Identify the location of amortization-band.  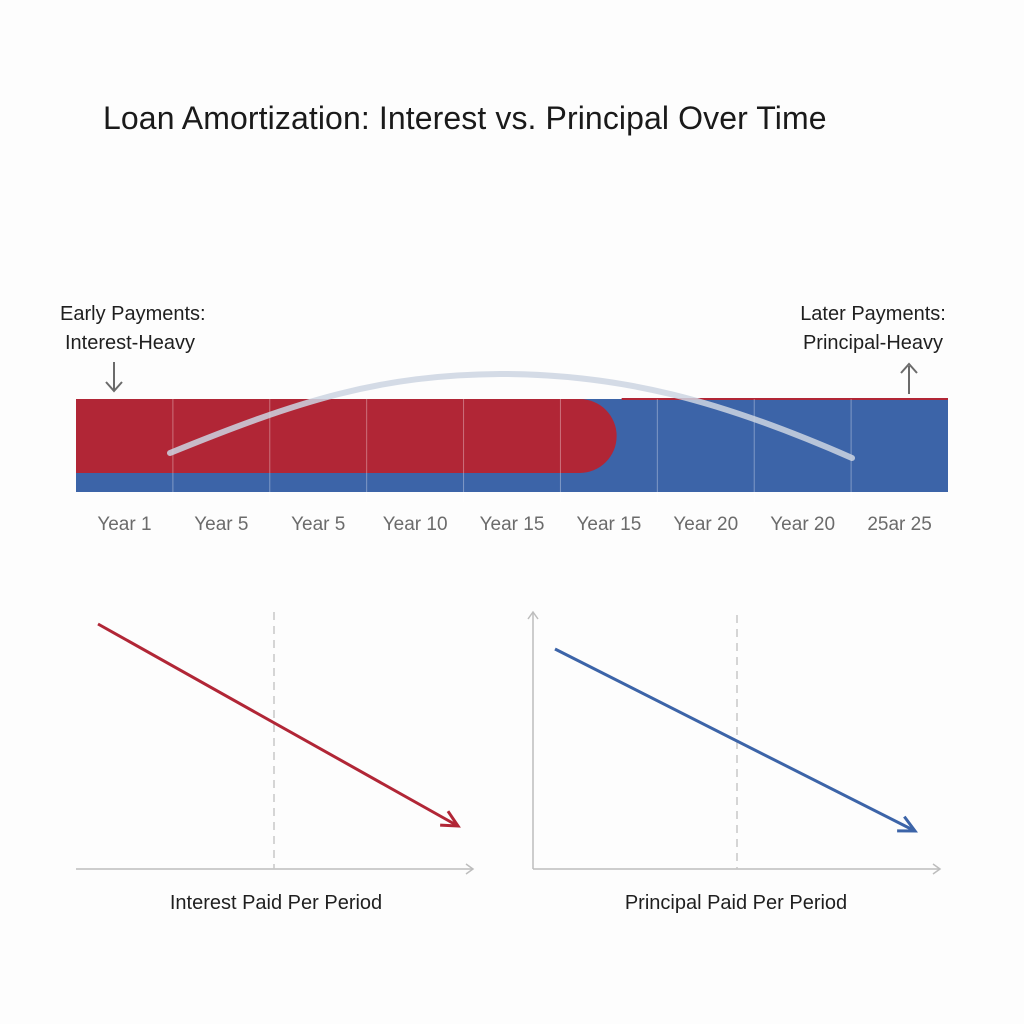
(512, 445).